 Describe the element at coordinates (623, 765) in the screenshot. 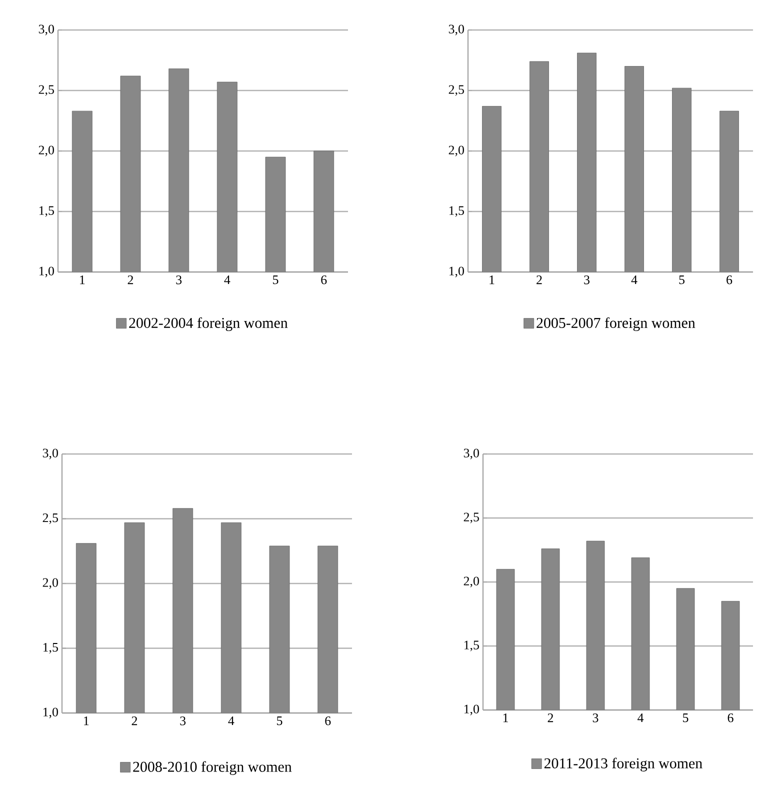

I see `legend-label: 2011-2013 foreign women` at that location.